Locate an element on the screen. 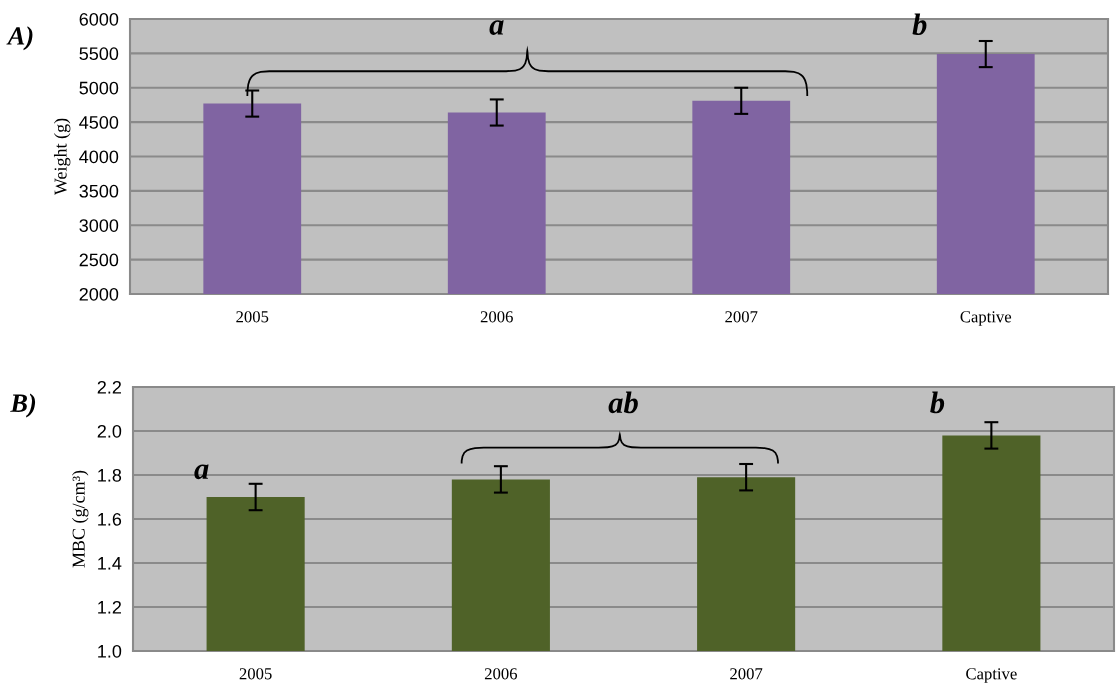 The image size is (1116, 691). y-tick-label: 1.0 is located at coordinates (110, 651).